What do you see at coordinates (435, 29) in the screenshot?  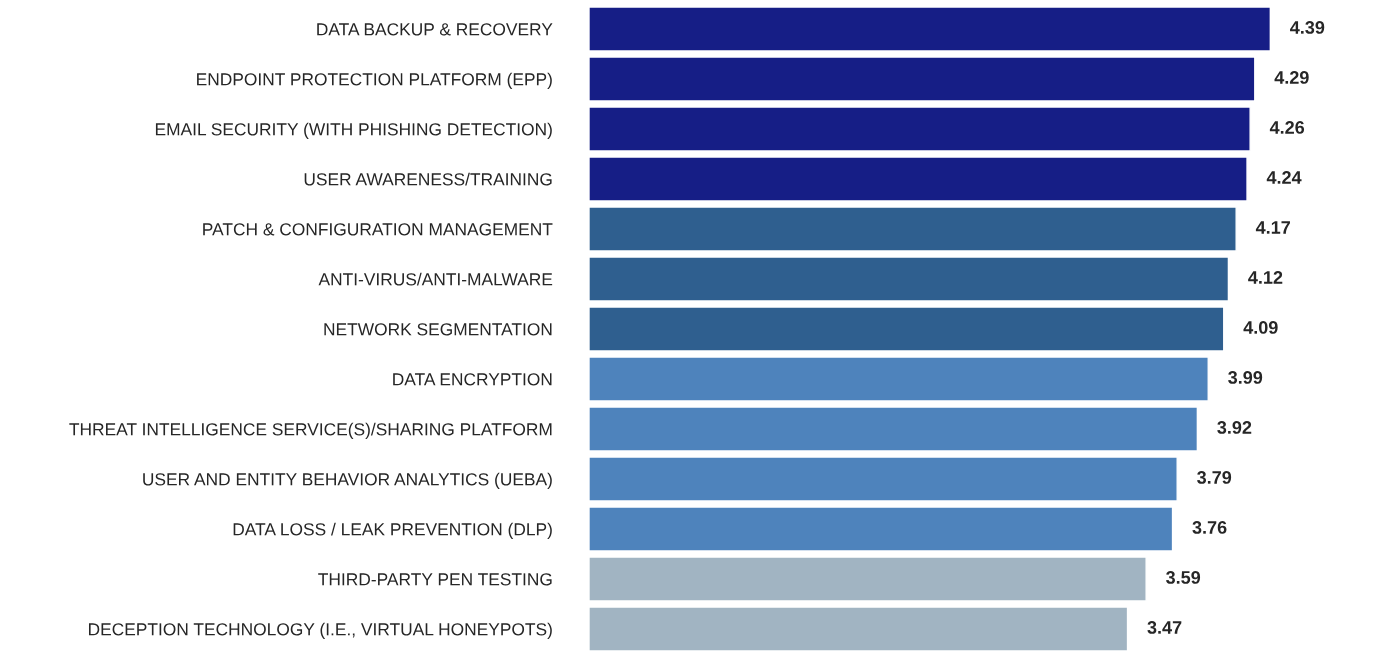 I see `y-tick-label: DATA BACKUP & RECOVERY` at bounding box center [435, 29].